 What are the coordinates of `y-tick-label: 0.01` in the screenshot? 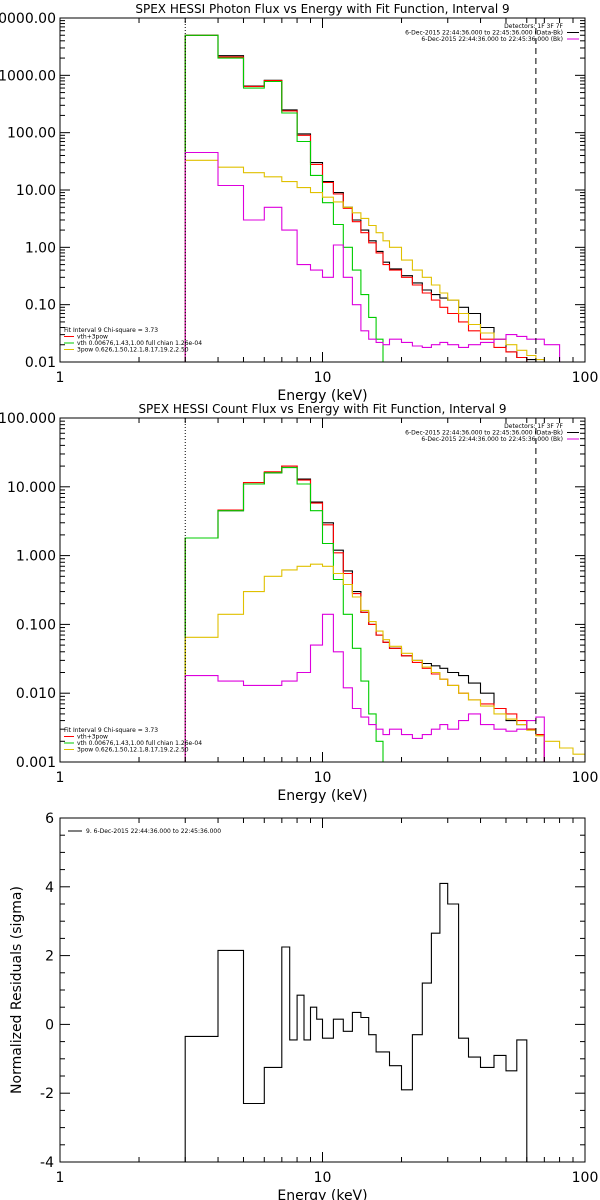 It's located at (40, 363).